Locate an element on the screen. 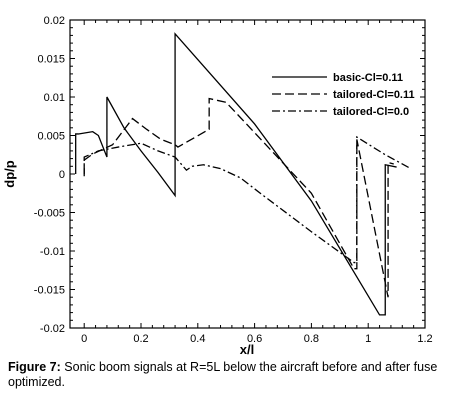  legend-label: tailored-Cl=0.11 is located at coordinates (374, 95).